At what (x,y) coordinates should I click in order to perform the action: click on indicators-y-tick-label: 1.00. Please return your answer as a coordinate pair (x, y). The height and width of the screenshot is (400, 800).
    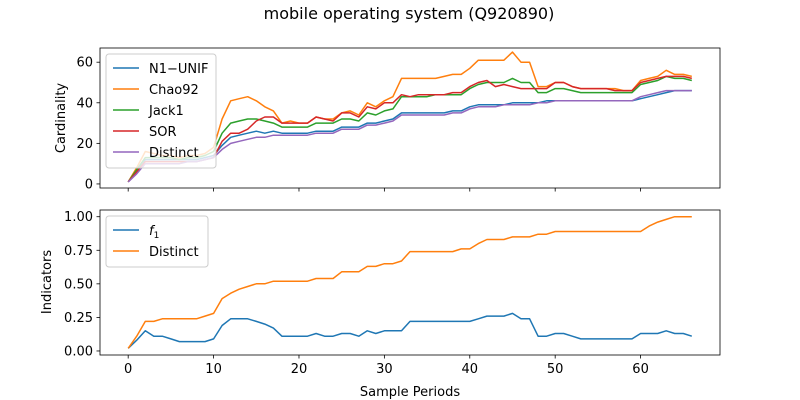
    Looking at the image, I should click on (78, 217).